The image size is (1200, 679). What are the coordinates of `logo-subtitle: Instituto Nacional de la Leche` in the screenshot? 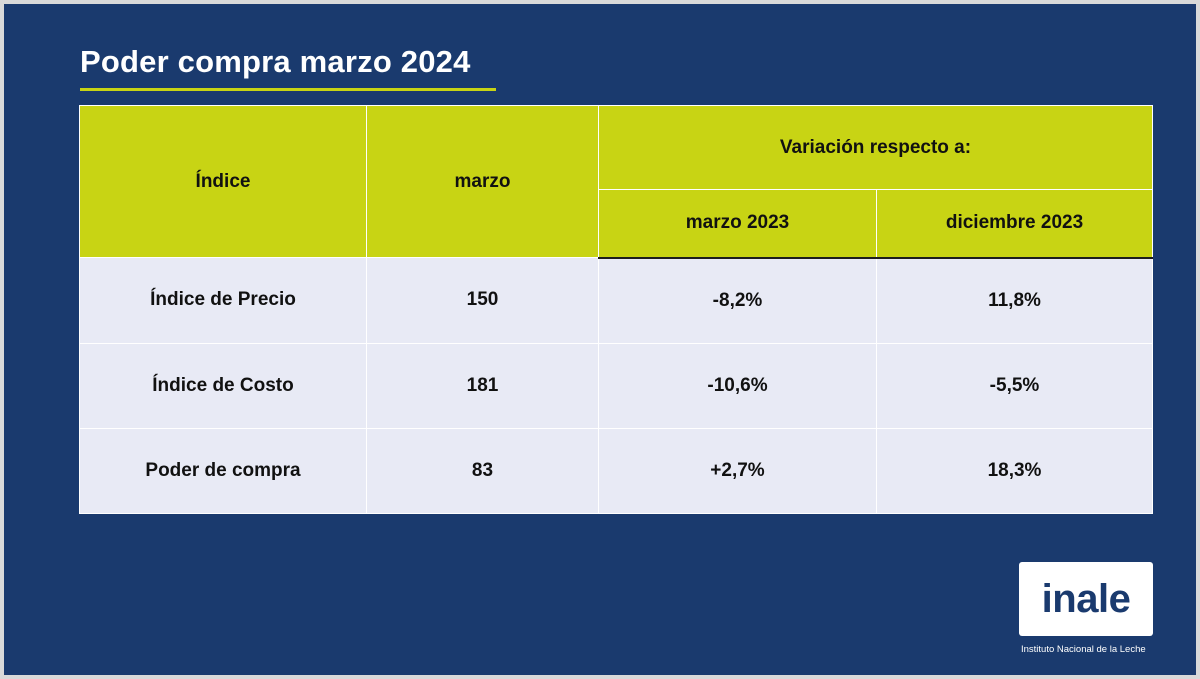 It's located at (1083, 649).